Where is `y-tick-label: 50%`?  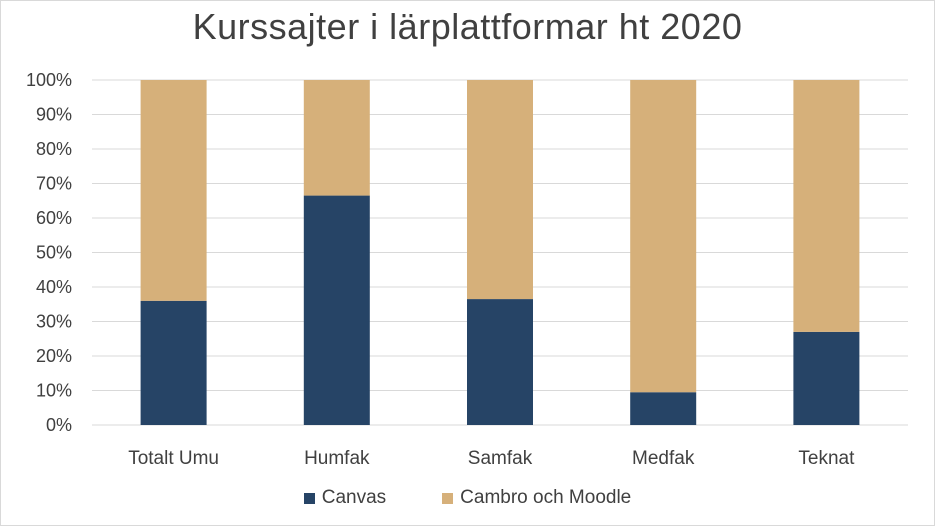
y-tick-label: 50% is located at coordinates (54, 253).